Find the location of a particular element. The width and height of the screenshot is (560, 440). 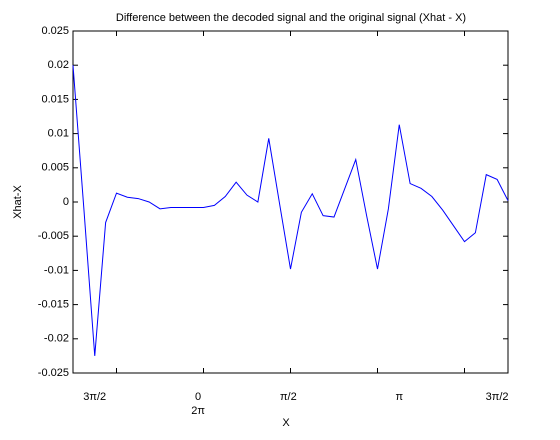

y-tick-label: -0.01 is located at coordinates (56, 270).